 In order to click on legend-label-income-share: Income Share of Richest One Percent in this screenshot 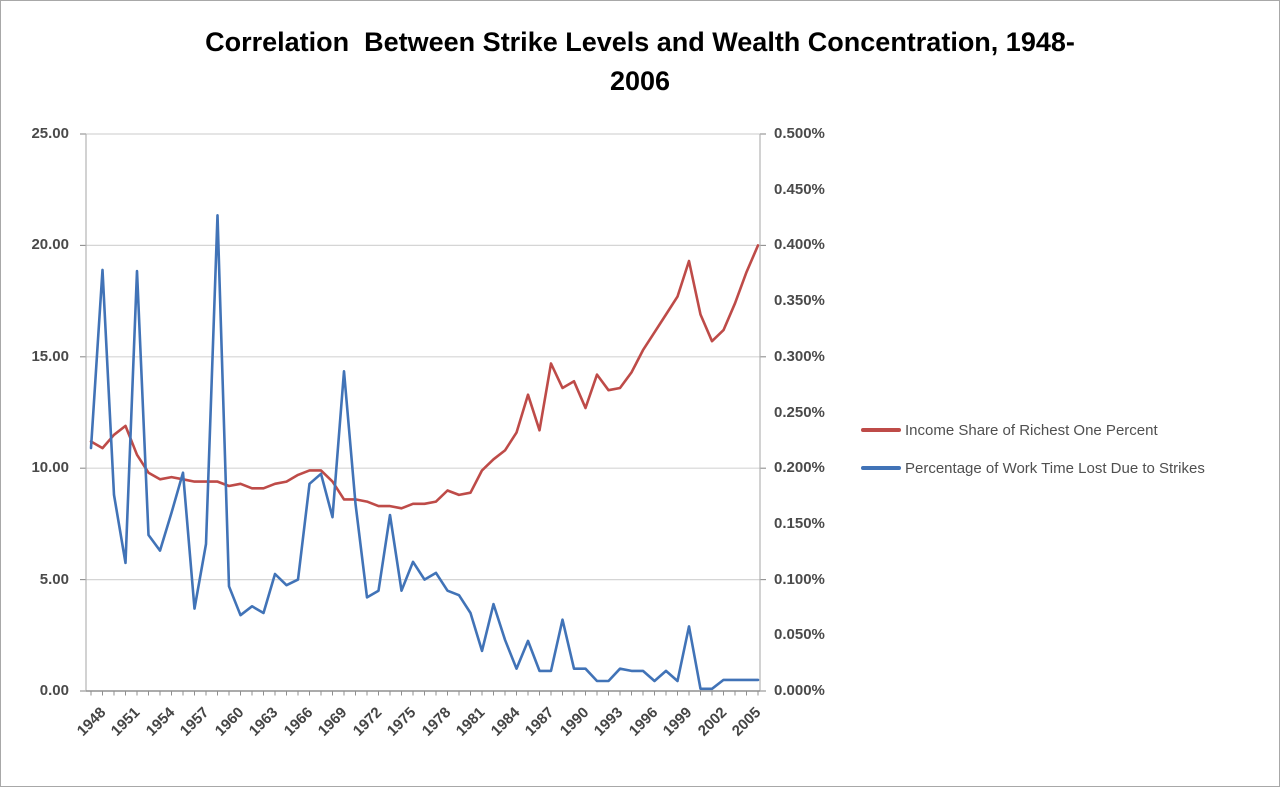, I will do `click(1031, 430)`.